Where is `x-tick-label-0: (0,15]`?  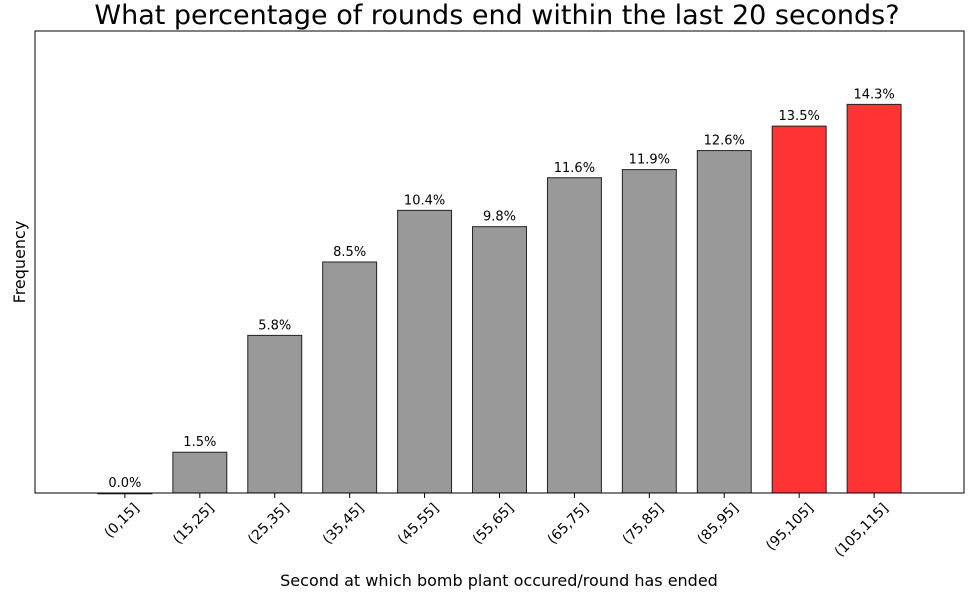 x-tick-label-0: (0,15] is located at coordinates (121, 520).